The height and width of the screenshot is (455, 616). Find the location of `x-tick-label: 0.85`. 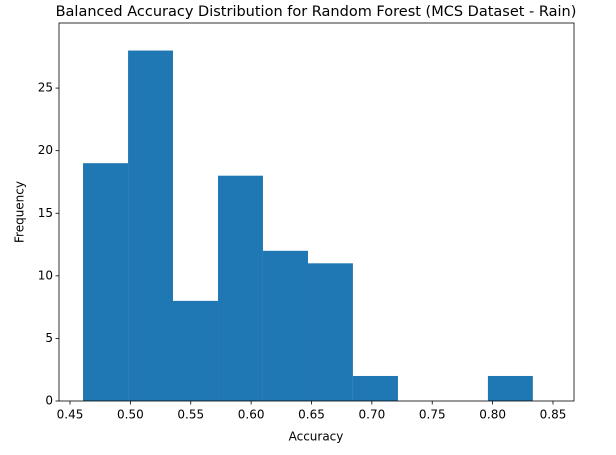

x-tick-label: 0.85 is located at coordinates (553, 415).